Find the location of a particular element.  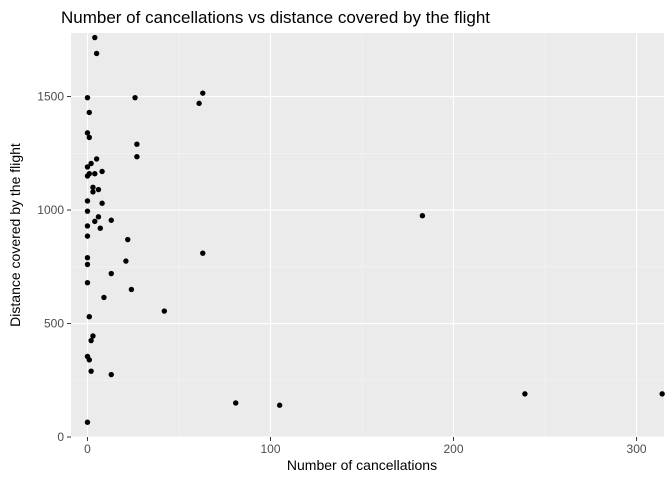

x-tick-label: 100 is located at coordinates (270, 449).